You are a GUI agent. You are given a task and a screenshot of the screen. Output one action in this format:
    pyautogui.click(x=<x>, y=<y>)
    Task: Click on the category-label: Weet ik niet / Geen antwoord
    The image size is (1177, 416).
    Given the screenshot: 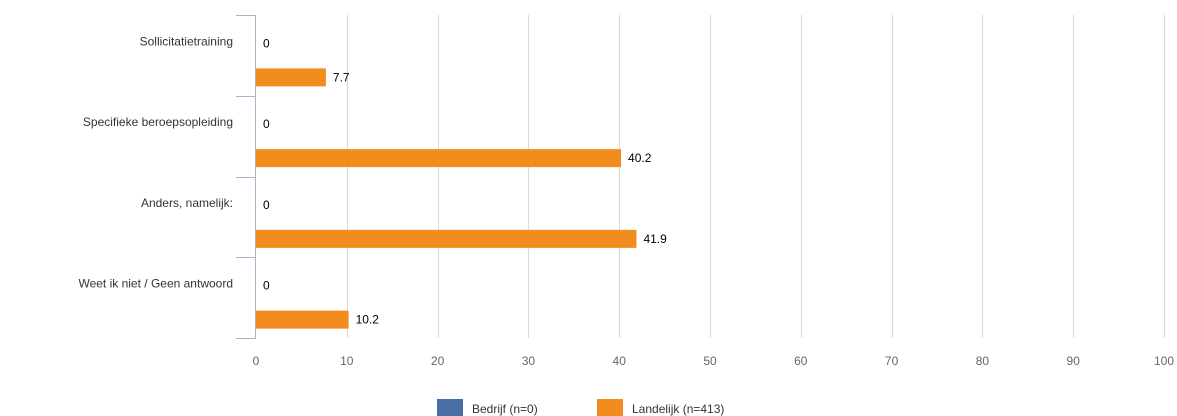 What is the action you would take?
    pyautogui.click(x=155, y=284)
    